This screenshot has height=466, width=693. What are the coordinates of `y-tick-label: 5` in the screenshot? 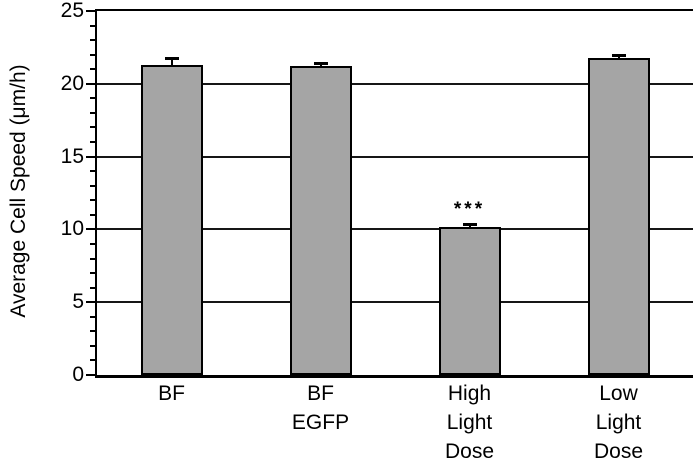 It's located at (78, 302).